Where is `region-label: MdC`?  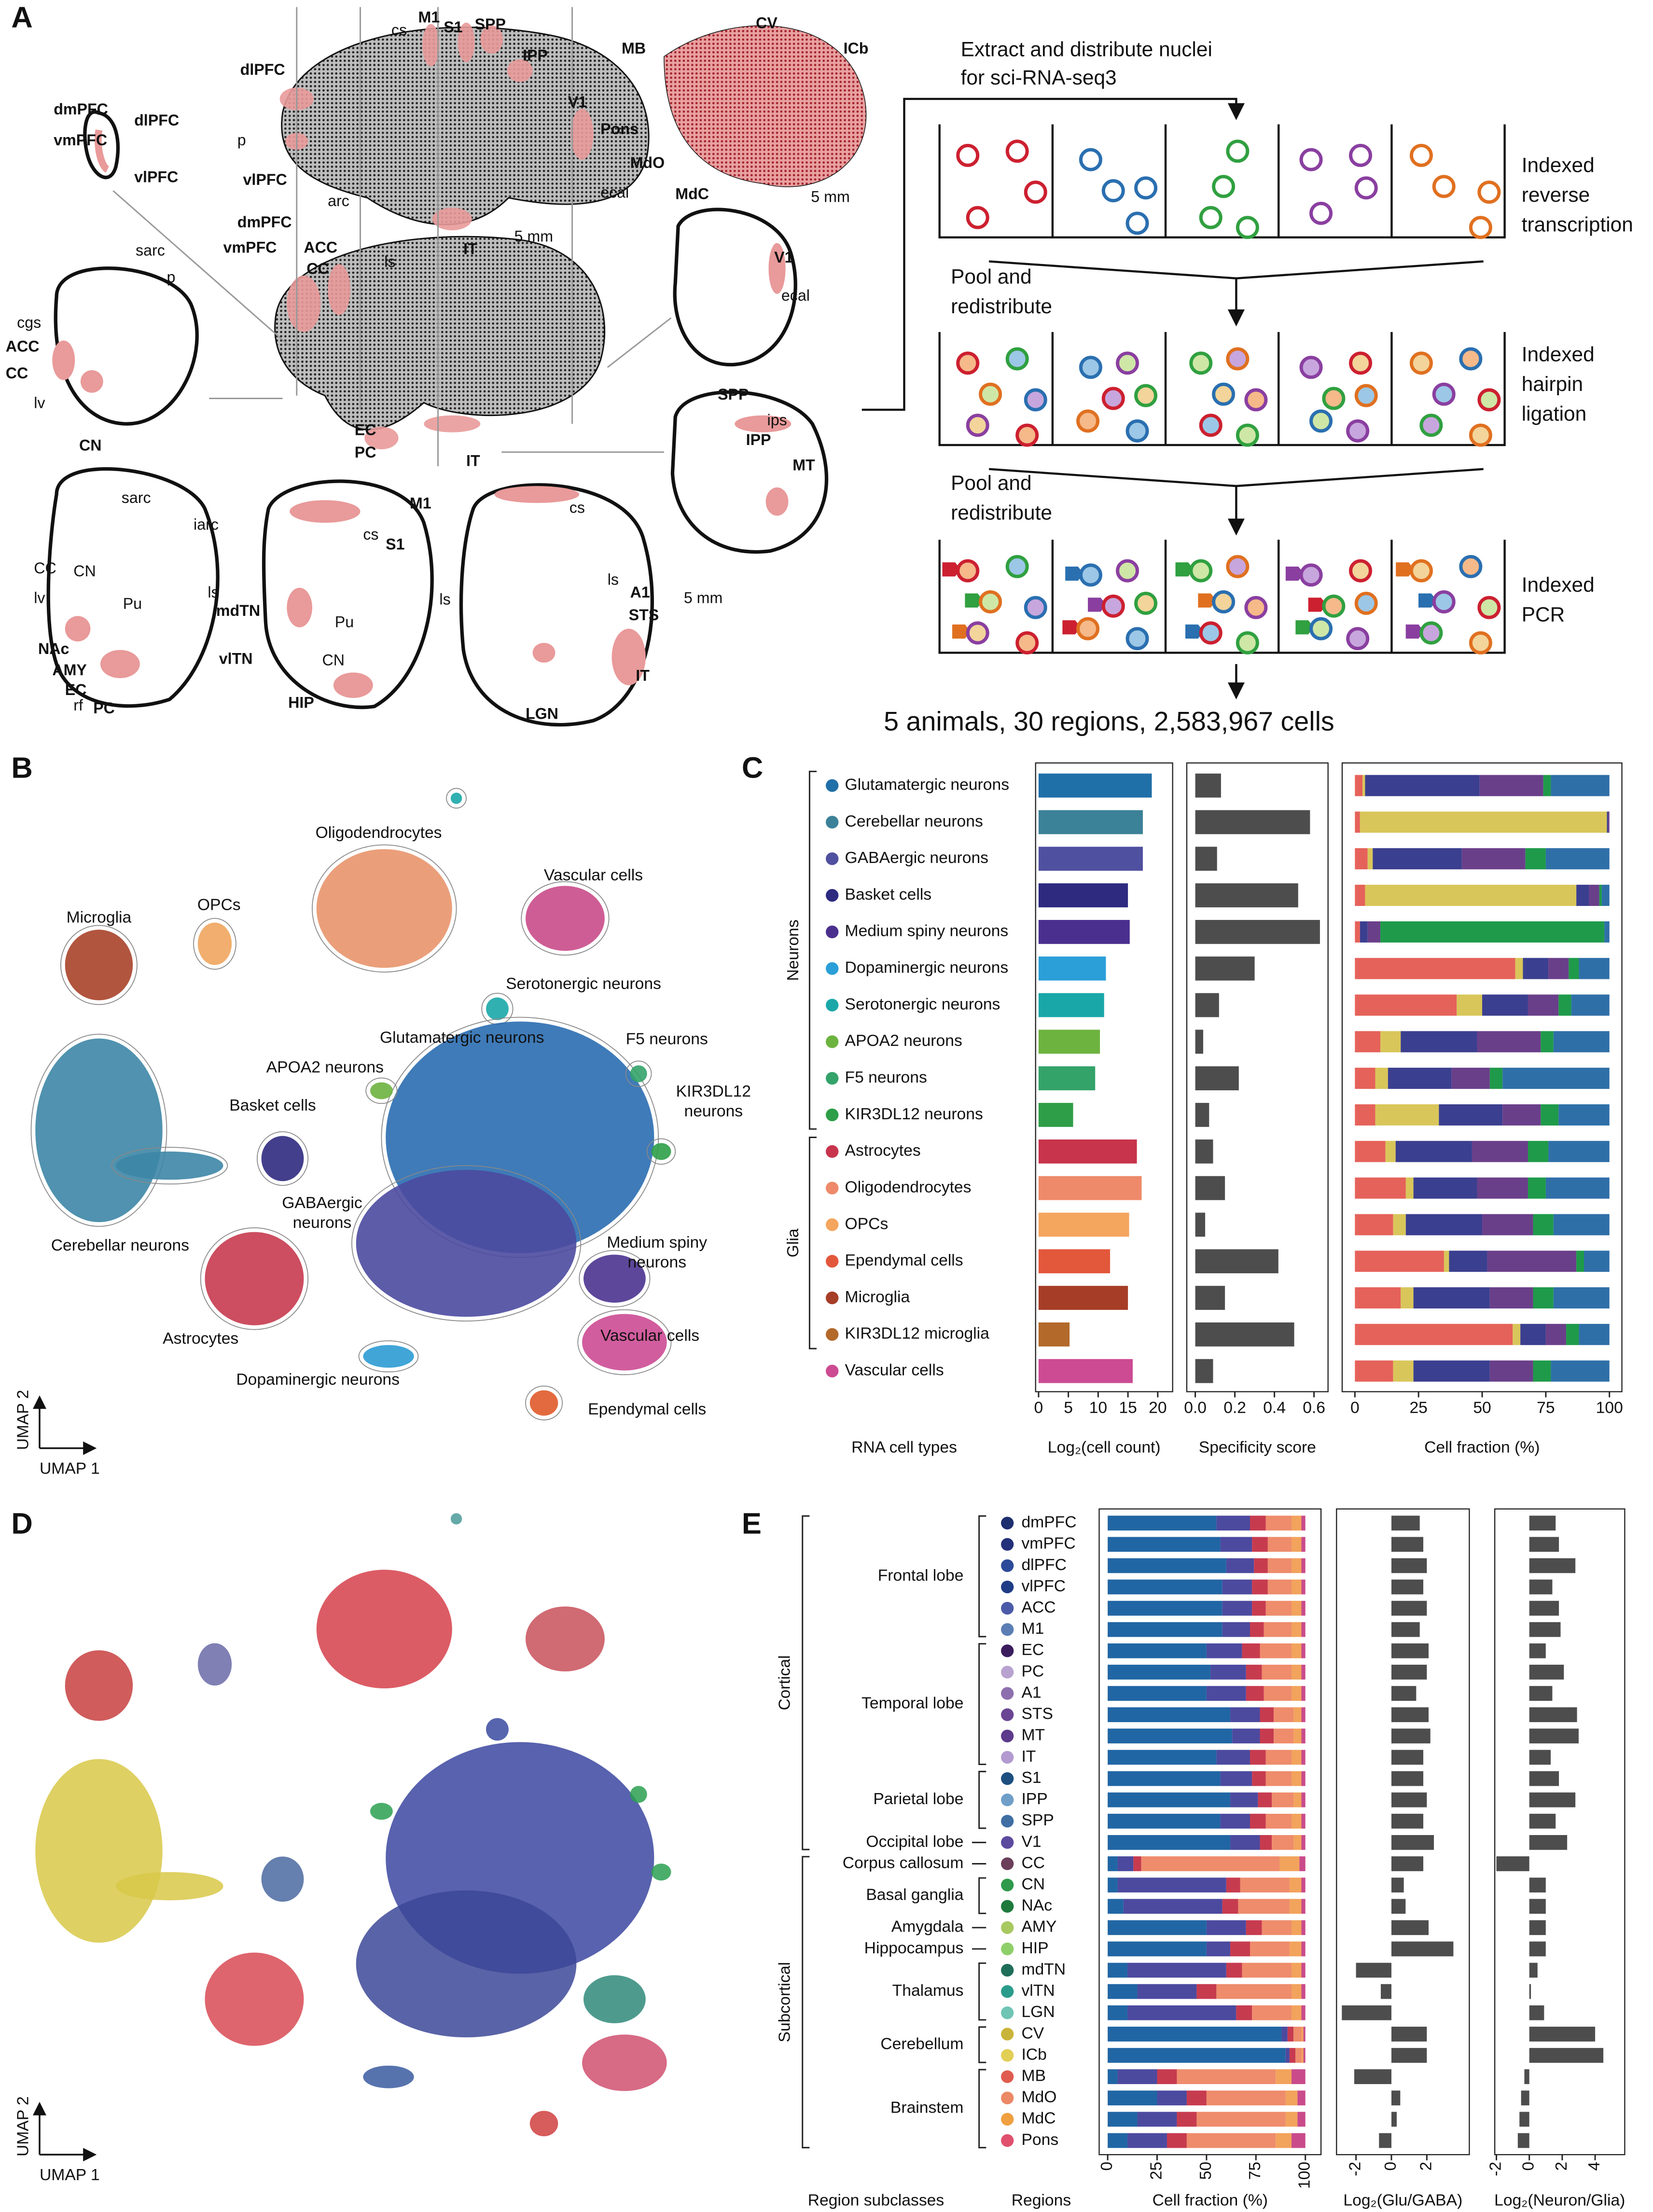 region-label: MdC is located at coordinates (1038, 2119).